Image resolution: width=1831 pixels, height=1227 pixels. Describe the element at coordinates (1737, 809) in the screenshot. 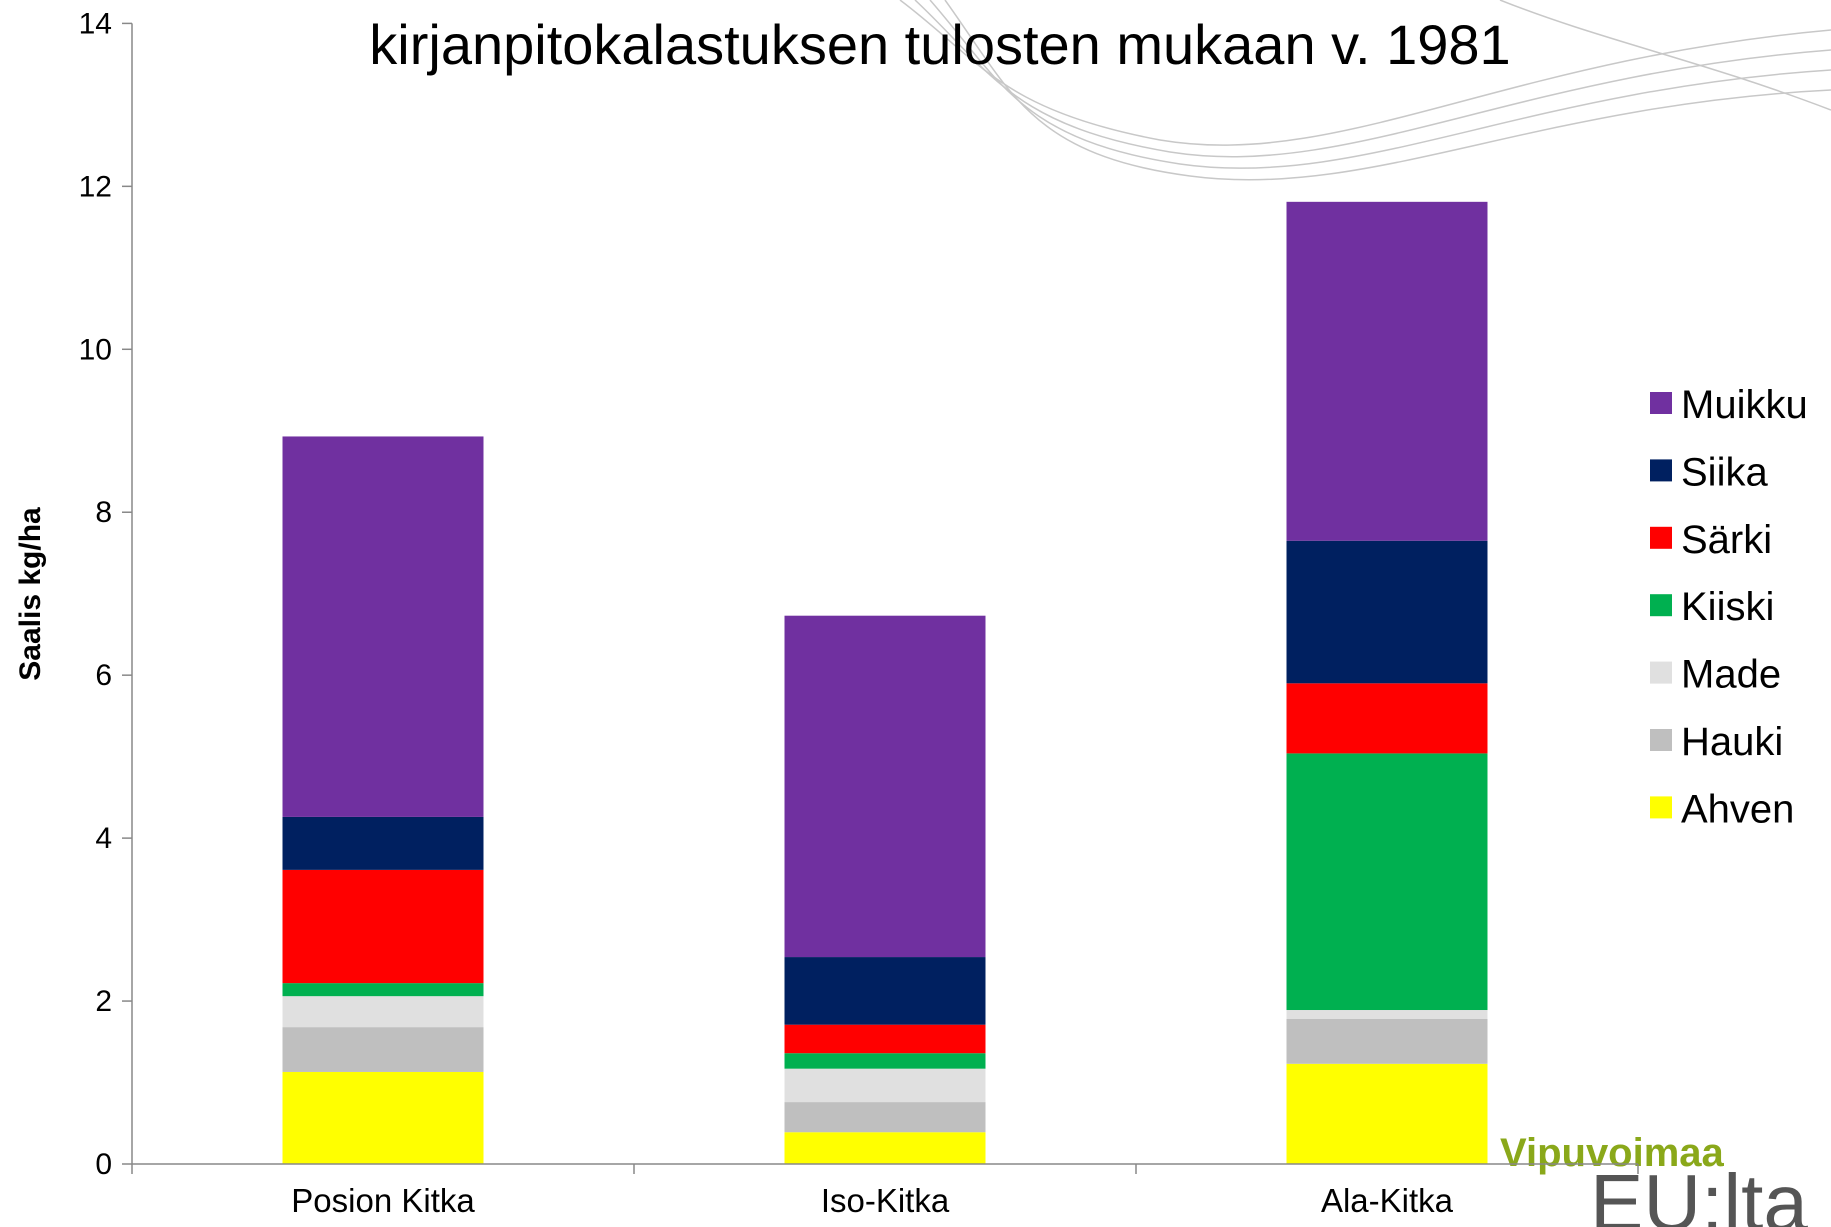

I see `legend-label: Ahven` at that location.